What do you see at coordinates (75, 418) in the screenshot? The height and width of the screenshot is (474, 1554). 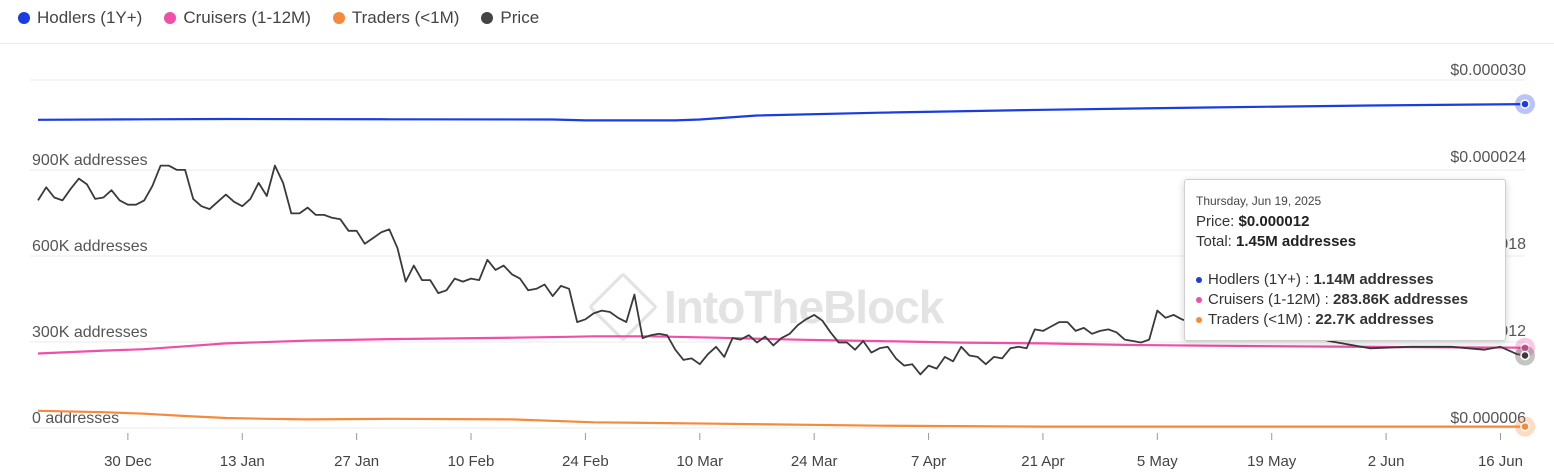 I see `y-left-tick-label: 0 addresses` at bounding box center [75, 418].